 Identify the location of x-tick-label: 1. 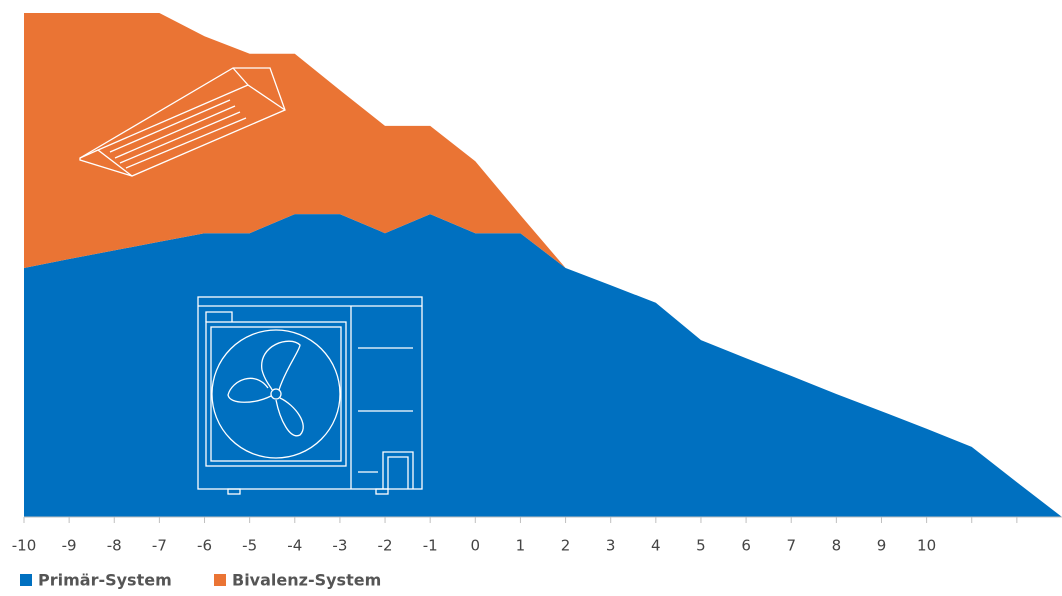
(521, 546).